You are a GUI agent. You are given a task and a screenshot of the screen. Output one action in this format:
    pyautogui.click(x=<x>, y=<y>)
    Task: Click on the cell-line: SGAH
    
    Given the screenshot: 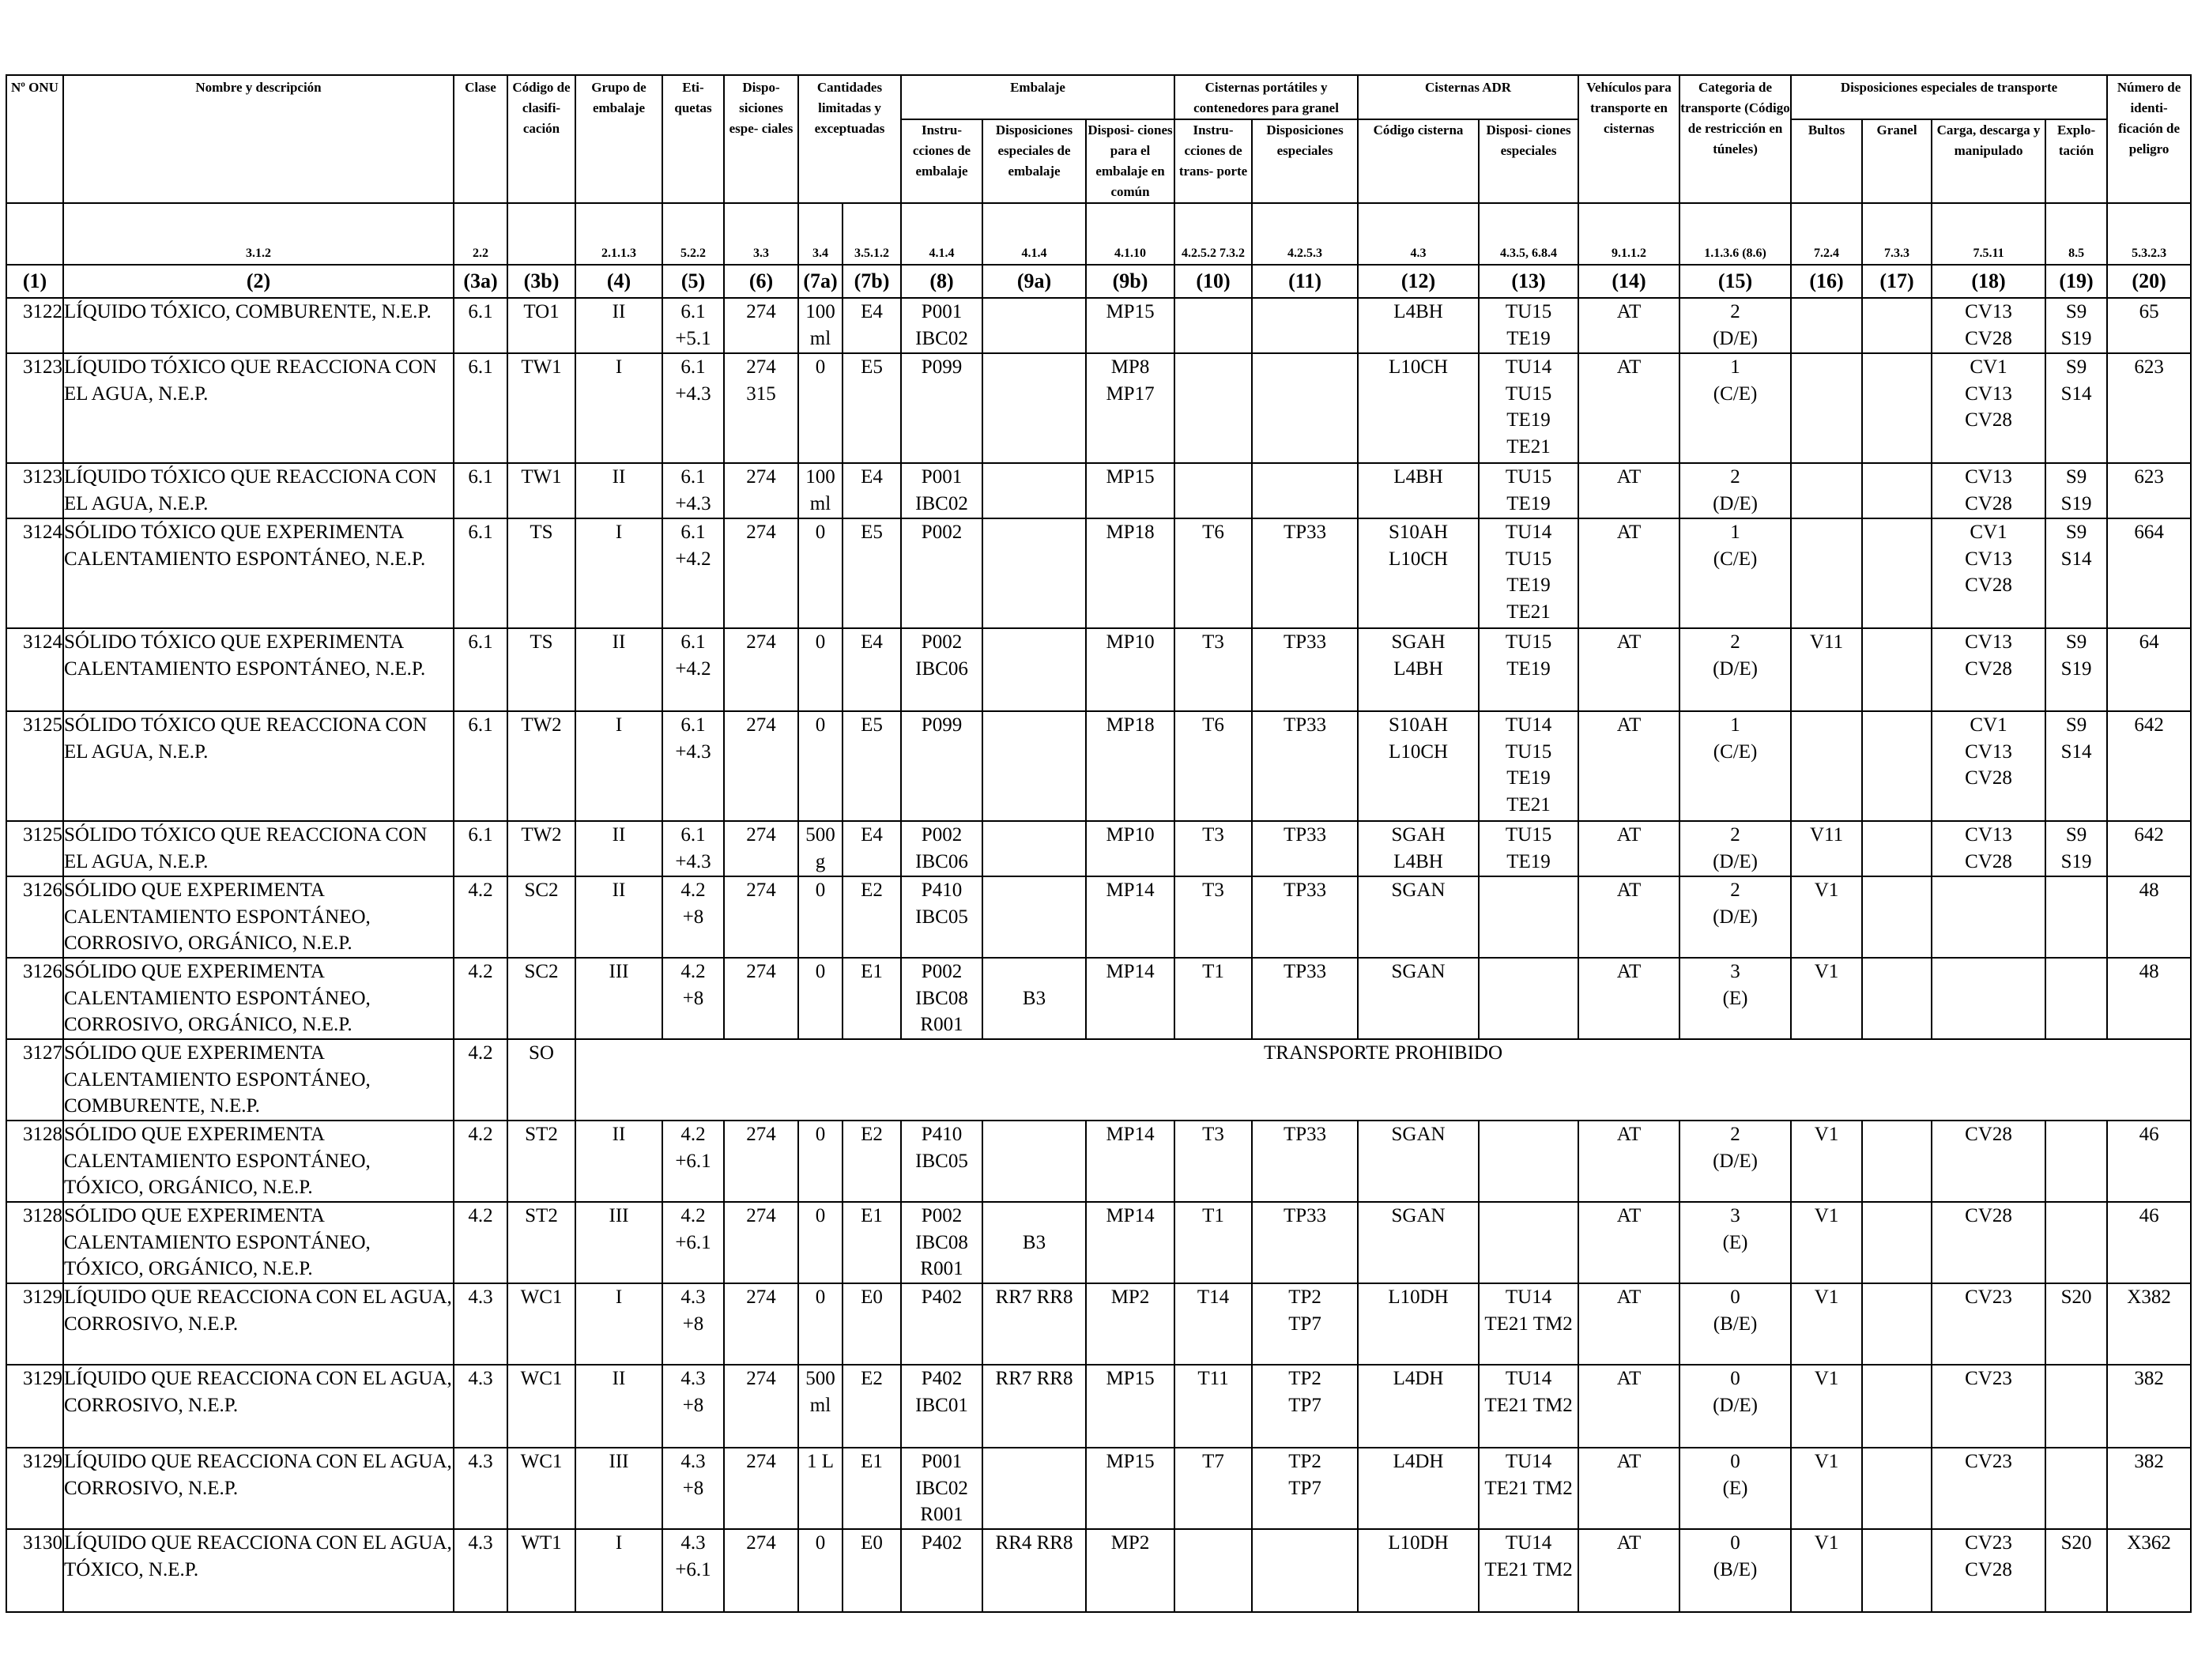 What is the action you would take?
    pyautogui.click(x=1418, y=835)
    